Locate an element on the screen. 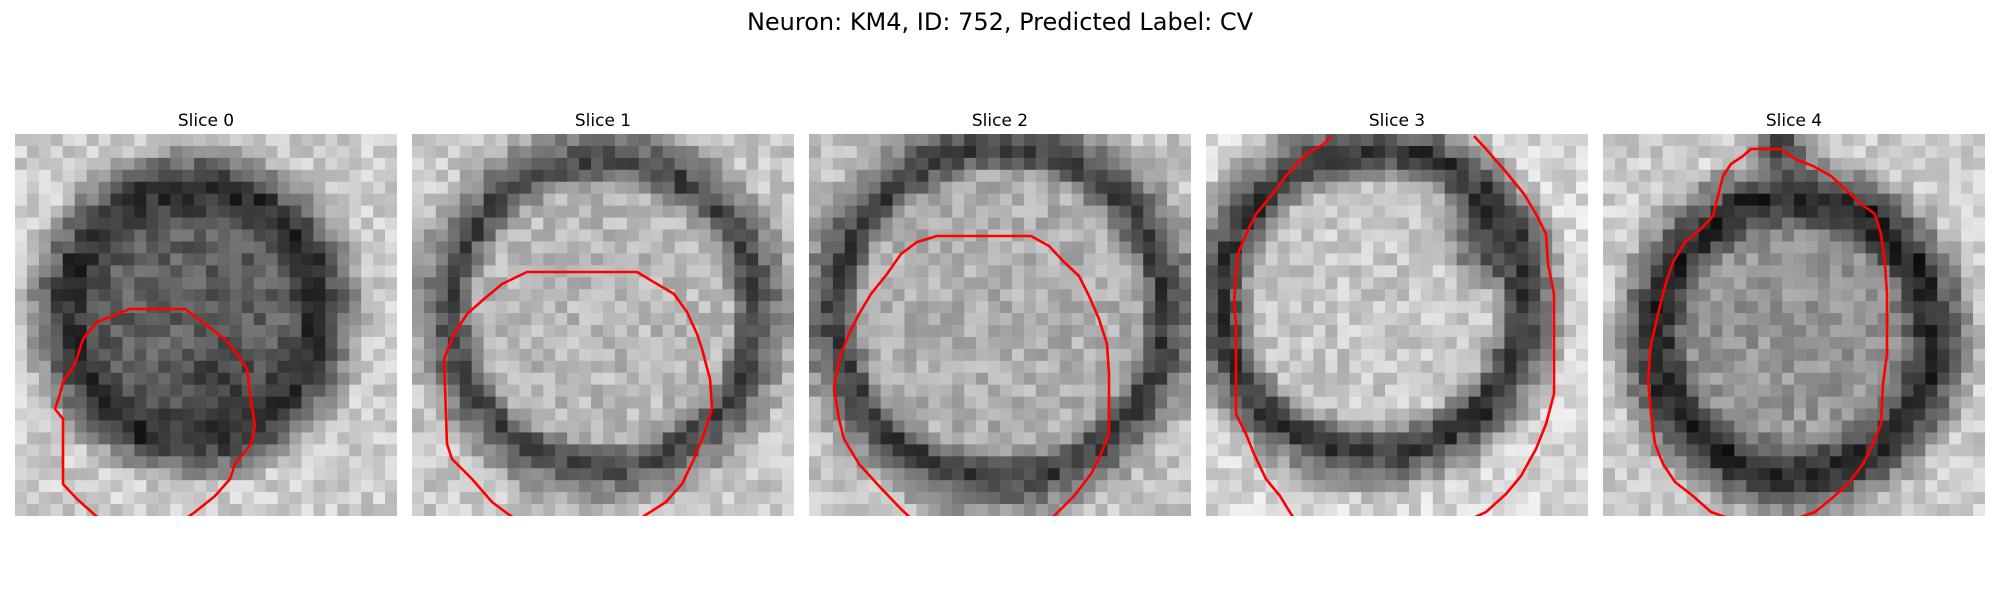 The width and height of the screenshot is (2000, 600). slice-panel-3: Slice 3 is located at coordinates (1397, 312).